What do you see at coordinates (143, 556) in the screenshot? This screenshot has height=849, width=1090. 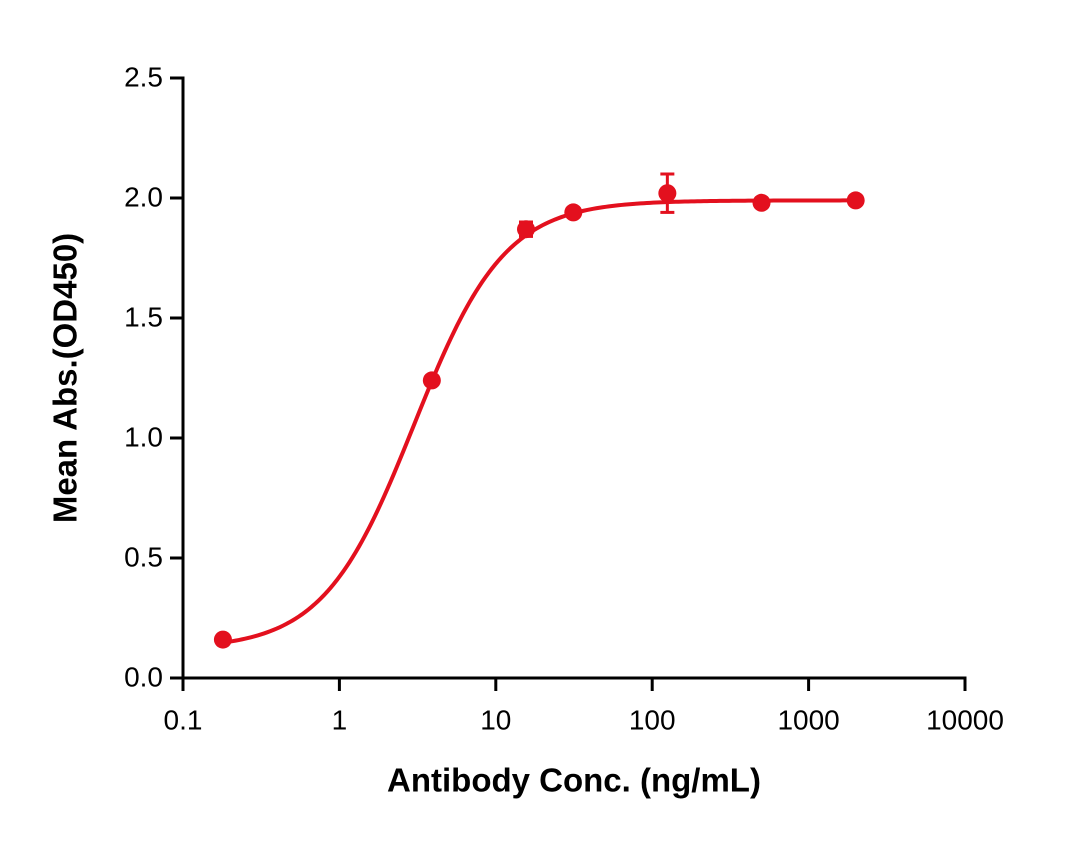 I see `y-tick-label: 0.5` at bounding box center [143, 556].